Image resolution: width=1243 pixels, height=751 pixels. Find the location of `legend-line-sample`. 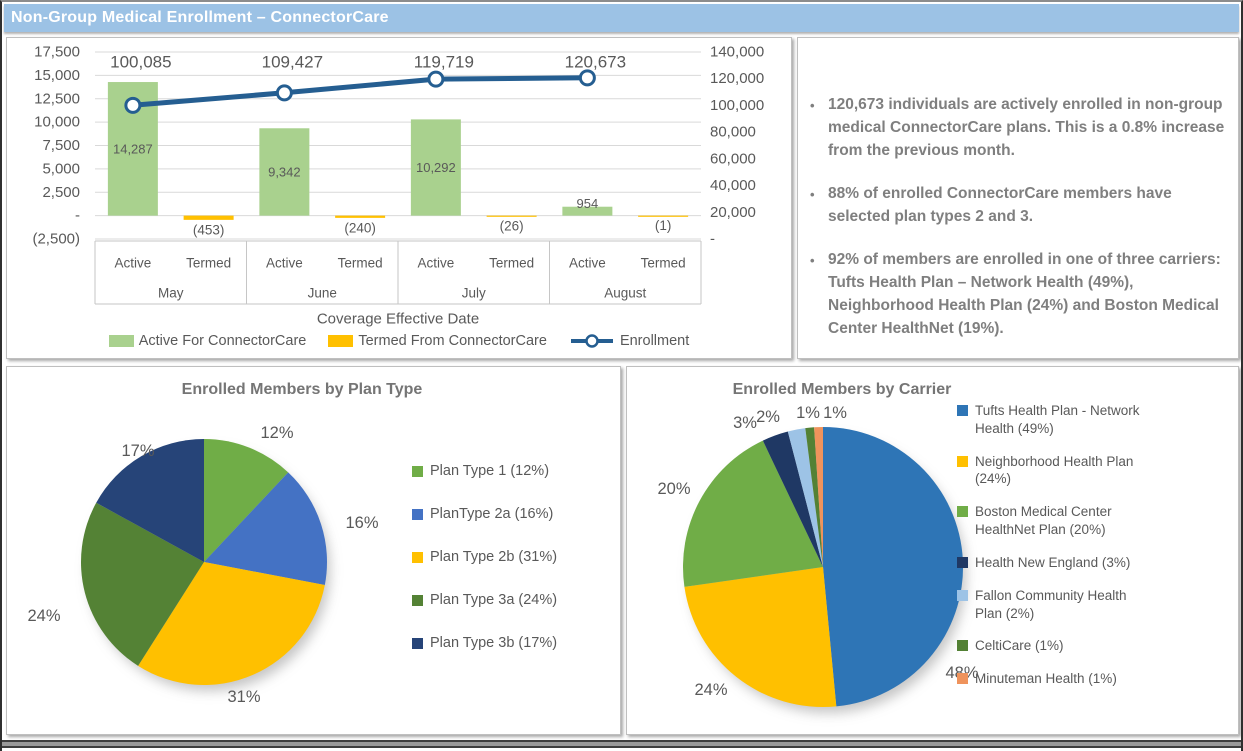

legend-line-sample is located at coordinates (591, 341).